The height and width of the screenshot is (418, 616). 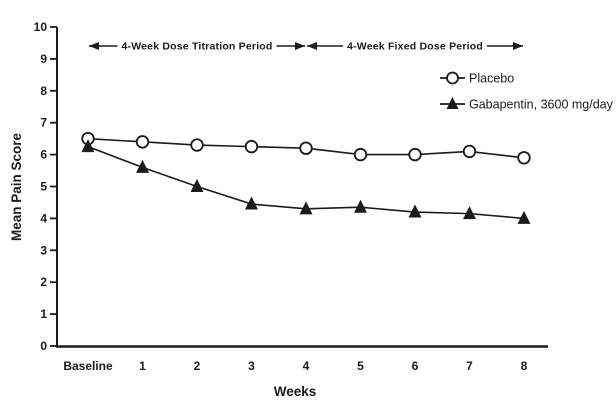 What do you see at coordinates (360, 366) in the screenshot?
I see `x-axis-category-label: 5` at bounding box center [360, 366].